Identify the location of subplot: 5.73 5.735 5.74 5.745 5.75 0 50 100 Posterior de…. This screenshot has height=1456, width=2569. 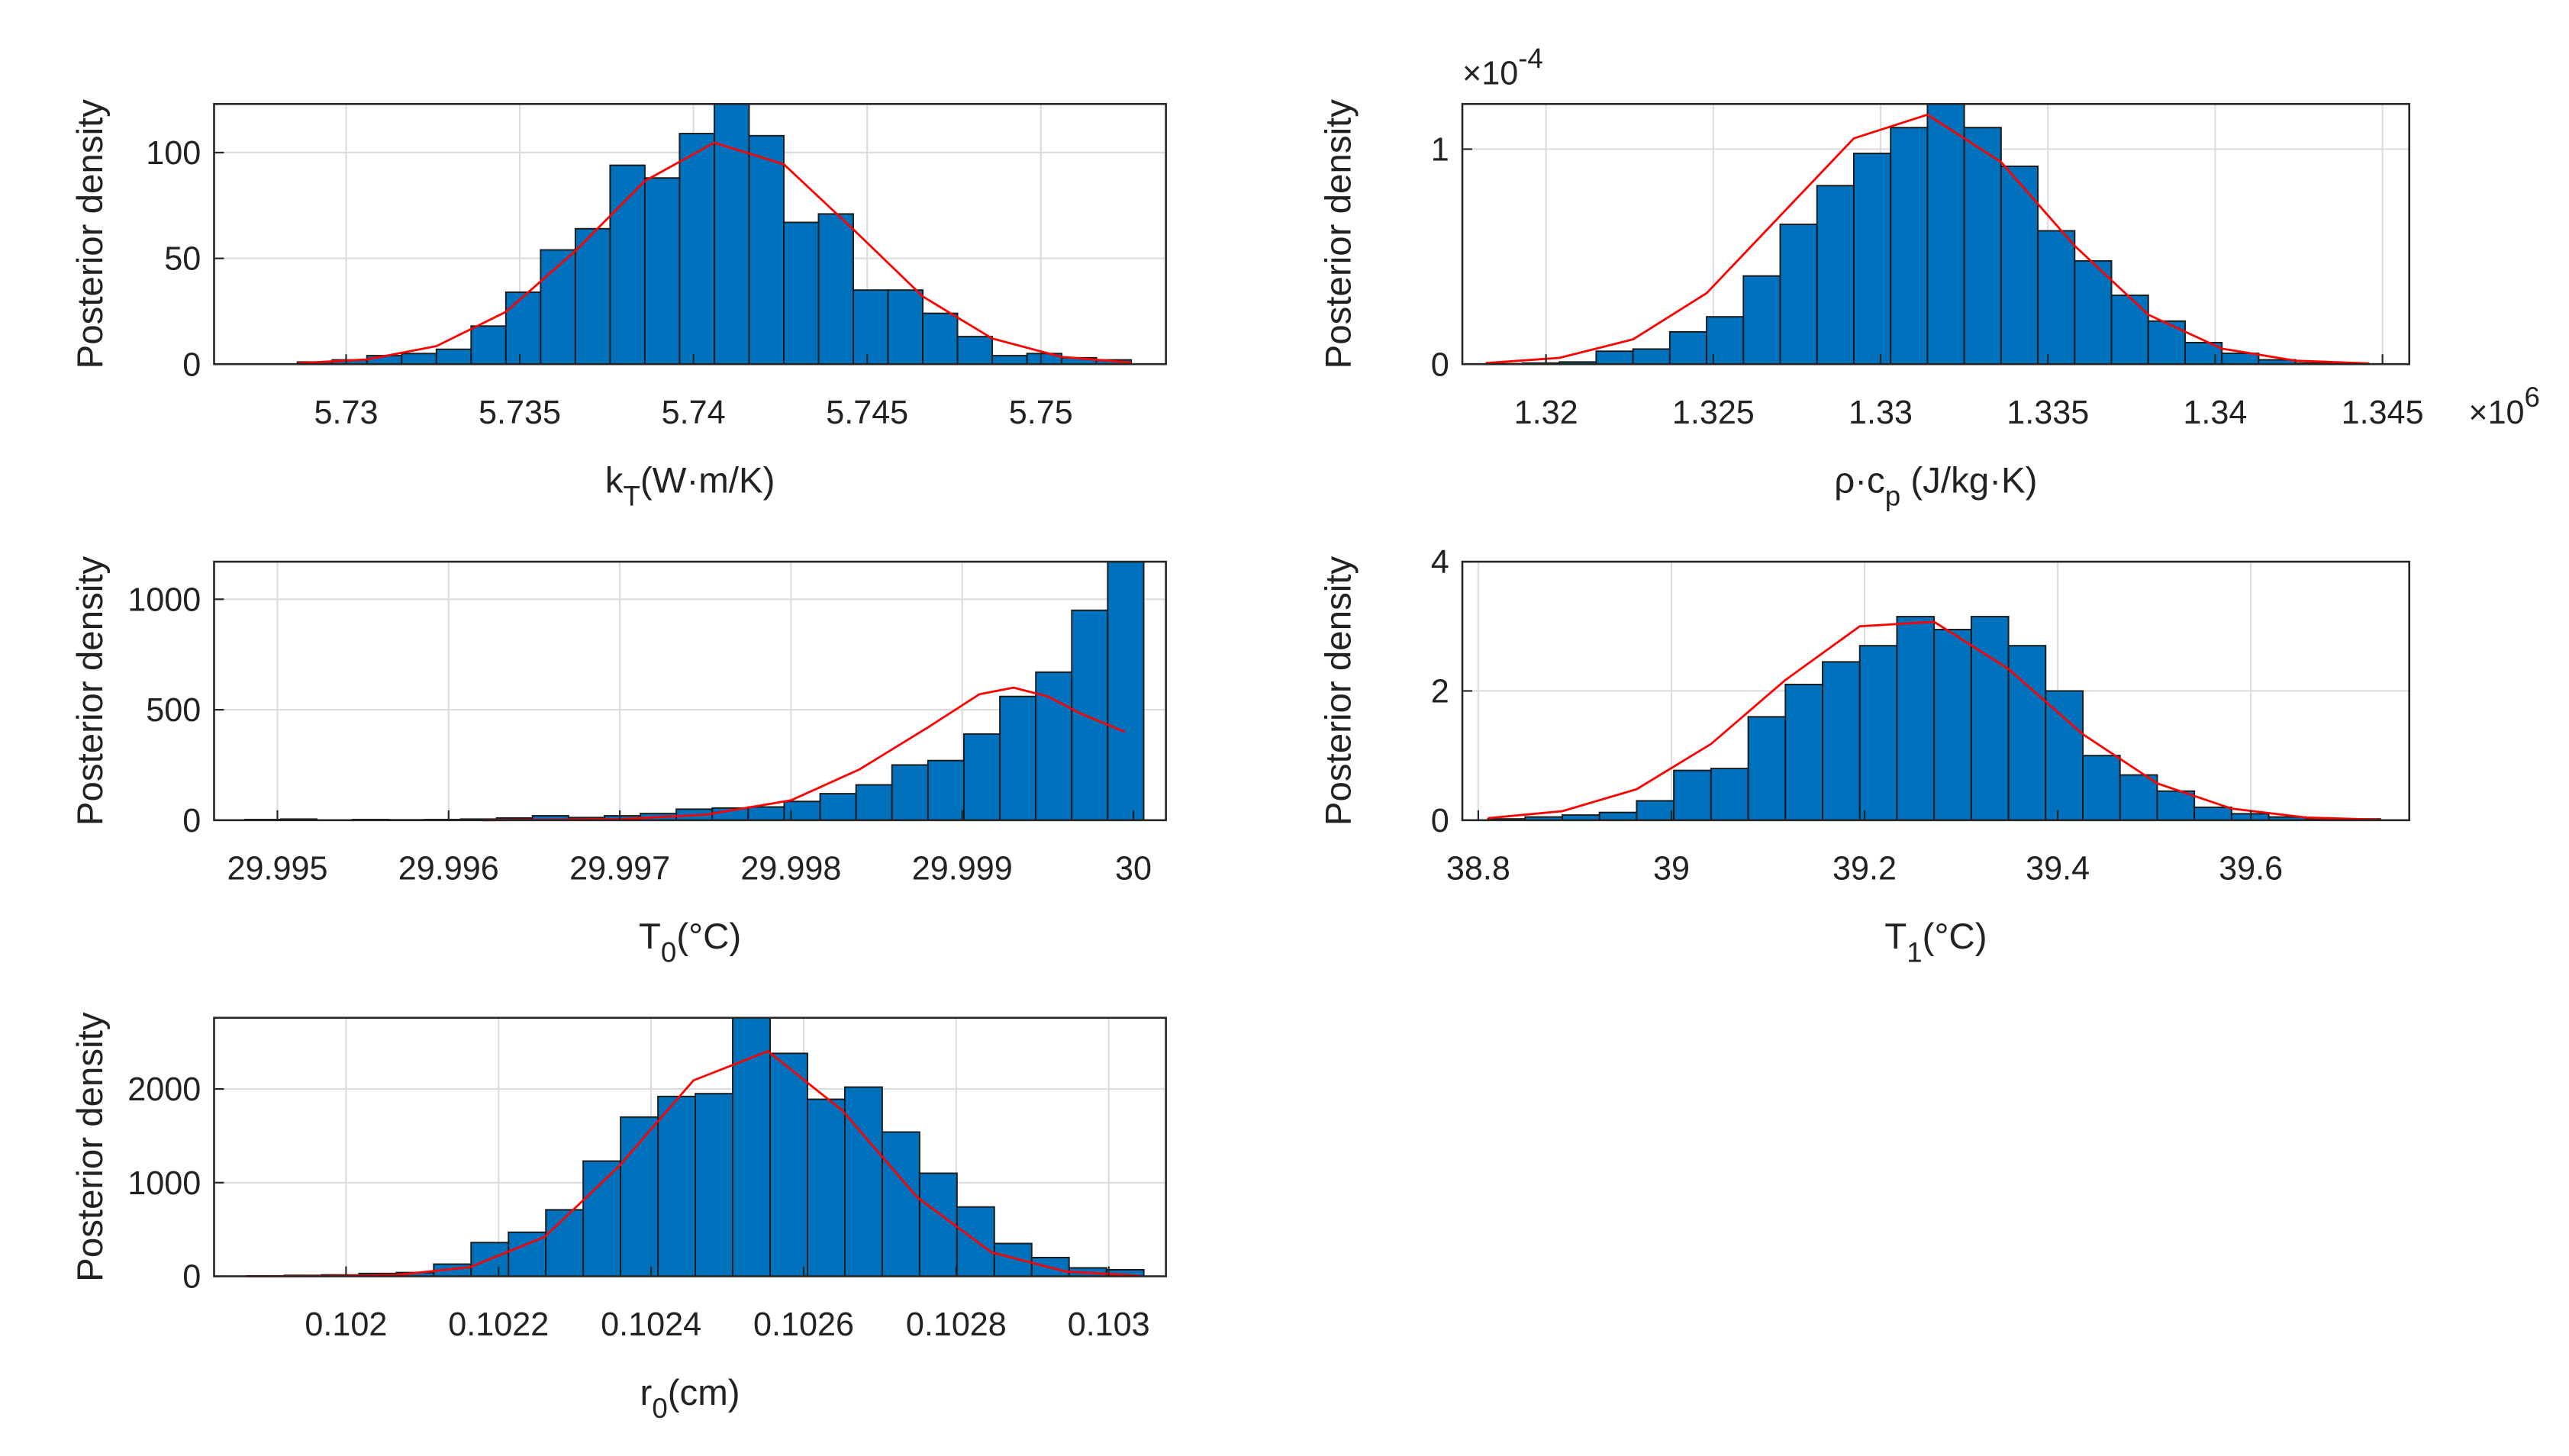
(618, 305).